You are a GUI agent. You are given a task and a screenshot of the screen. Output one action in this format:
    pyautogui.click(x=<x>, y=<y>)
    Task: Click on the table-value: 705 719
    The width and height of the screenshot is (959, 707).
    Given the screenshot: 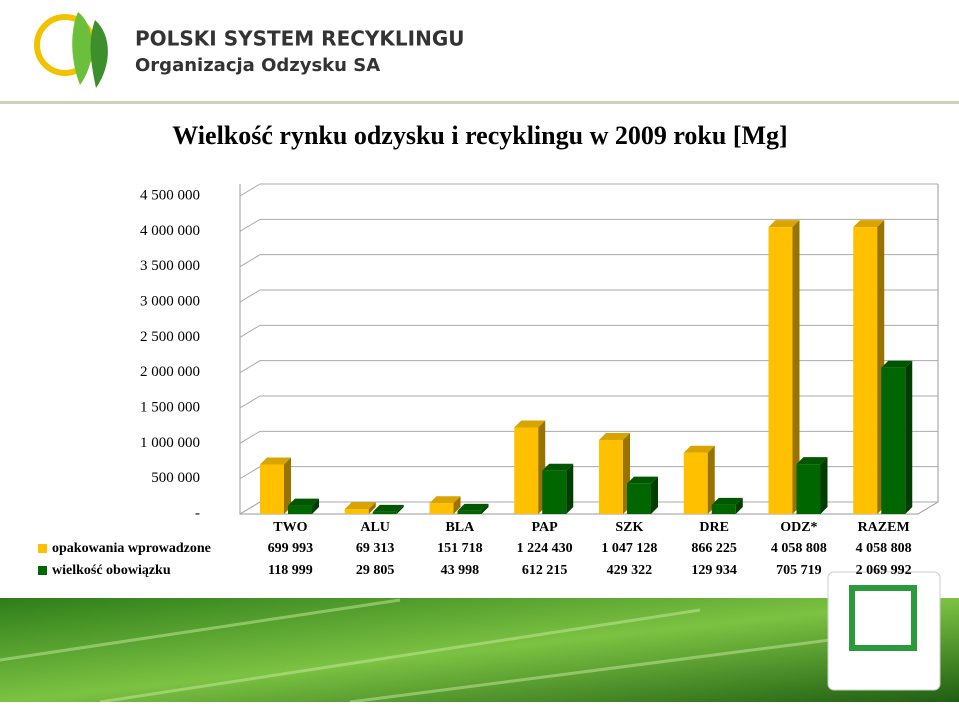 What is the action you would take?
    pyautogui.click(x=799, y=570)
    